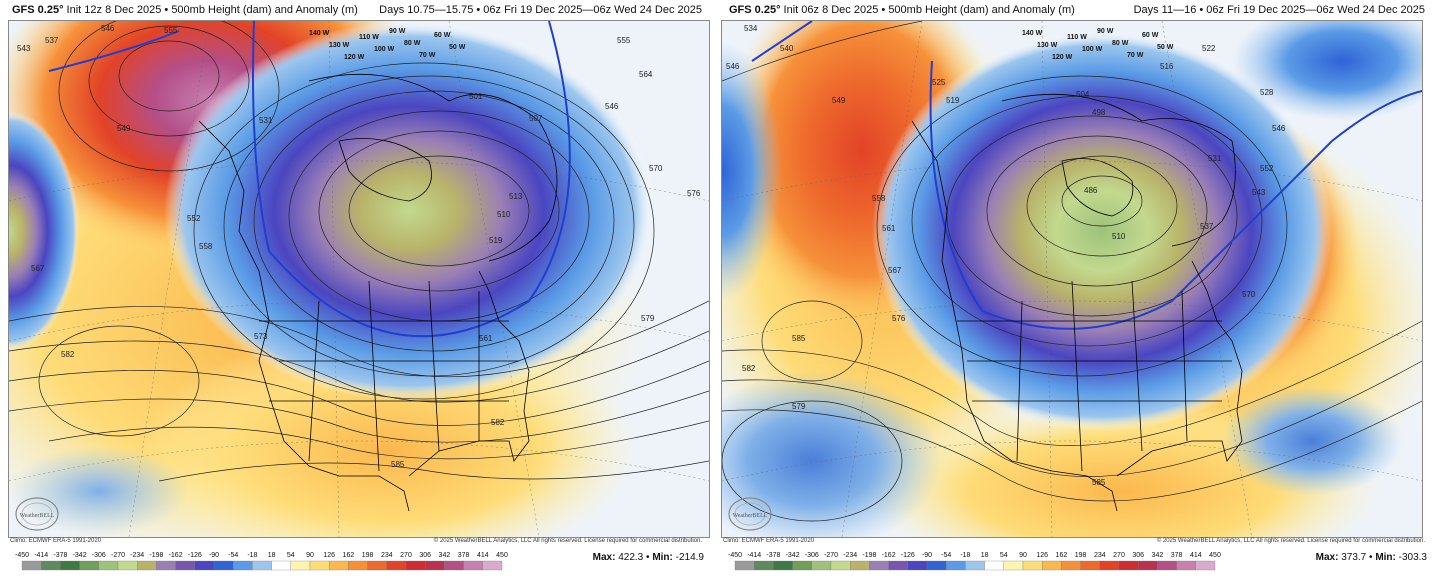  Describe the element at coordinates (799, 406) in the screenshot. I see `contour-label: 579` at that location.